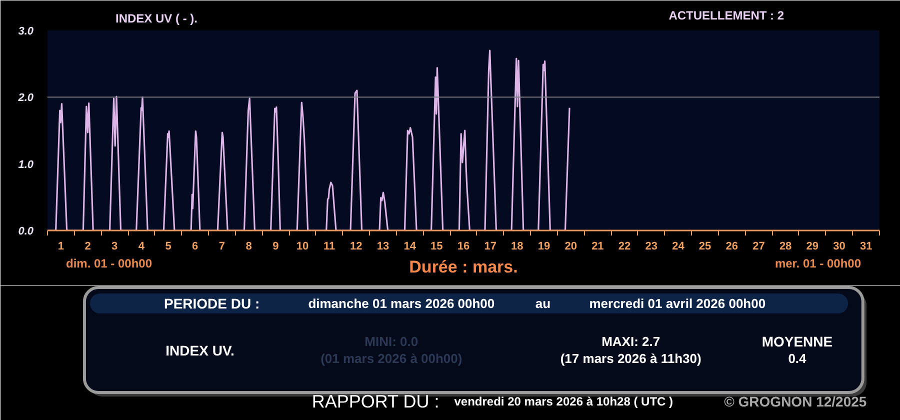 This screenshot has height=420, width=900. I want to click on text: INDEX UV., so click(200, 350).